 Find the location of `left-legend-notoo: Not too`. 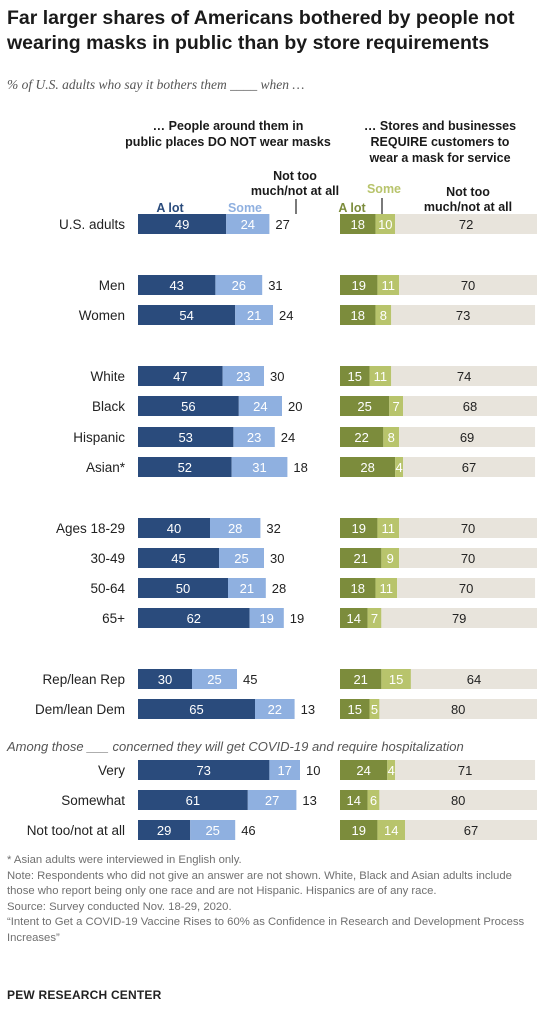

left-legend-notoo: Not too is located at coordinates (295, 176).